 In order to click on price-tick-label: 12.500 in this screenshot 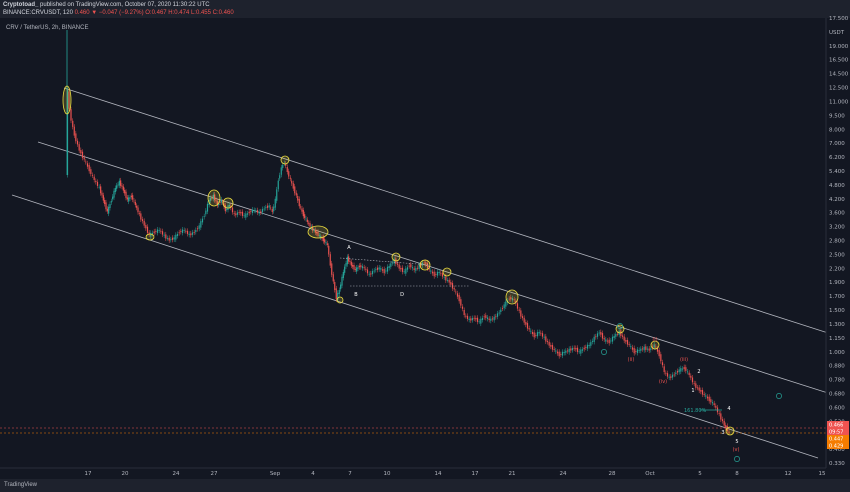, I will do `click(839, 89)`.